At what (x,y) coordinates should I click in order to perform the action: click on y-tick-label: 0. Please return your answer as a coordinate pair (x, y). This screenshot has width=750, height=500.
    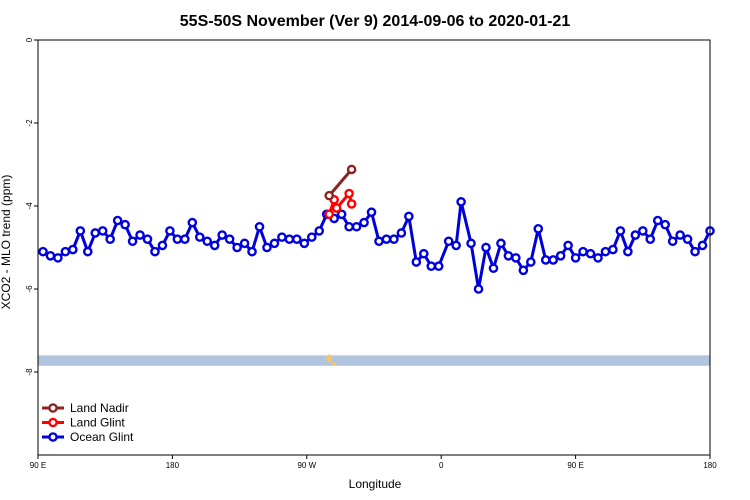
    Looking at the image, I should click on (29, 39).